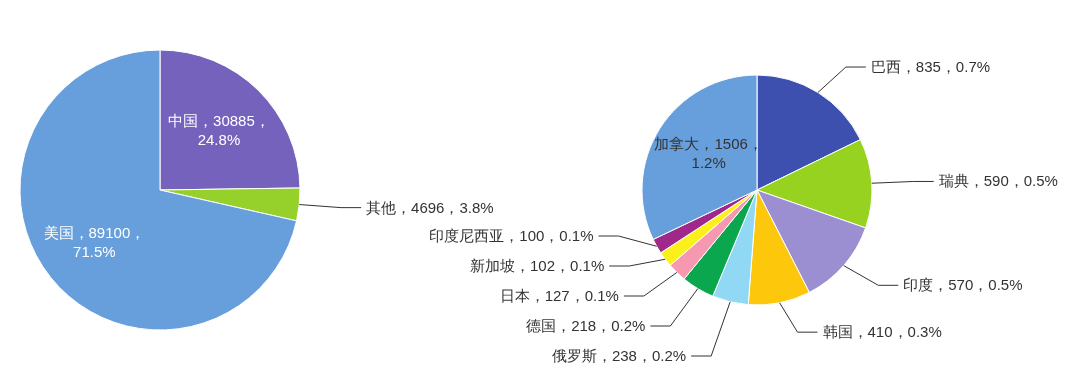 This screenshot has width=1080, height=372. Describe the element at coordinates (537, 265) in the screenshot. I see `slice-label: 新加坡，102，0.1%` at that location.